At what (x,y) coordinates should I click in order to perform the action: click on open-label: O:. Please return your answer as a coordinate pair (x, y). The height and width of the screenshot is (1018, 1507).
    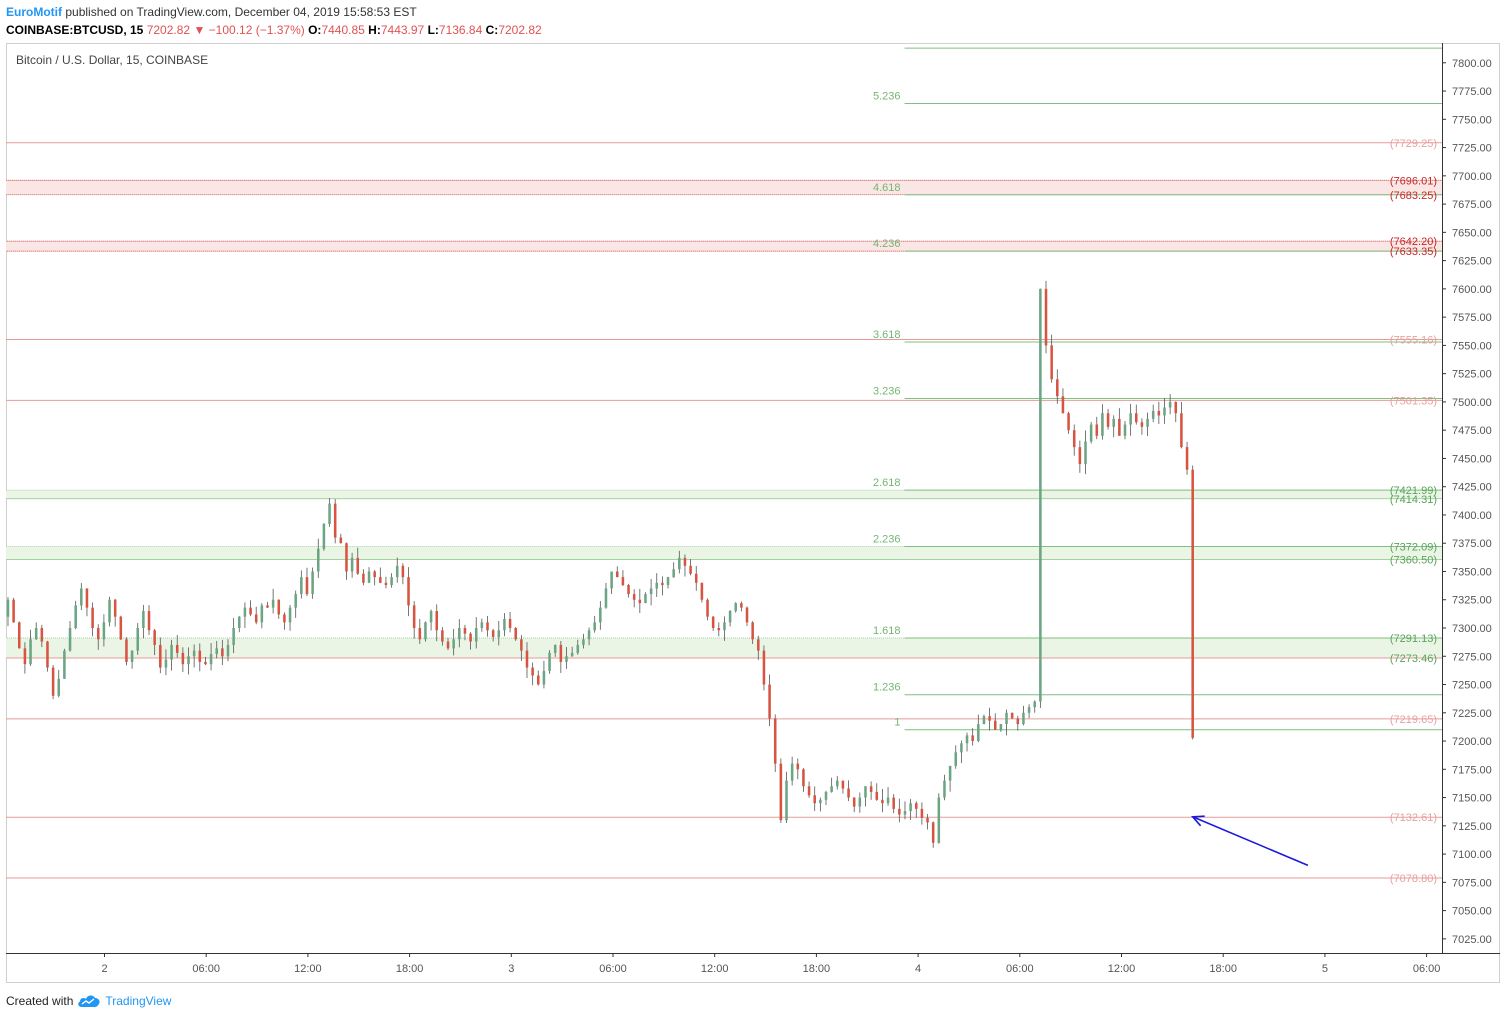
    Looking at the image, I should click on (315, 30).